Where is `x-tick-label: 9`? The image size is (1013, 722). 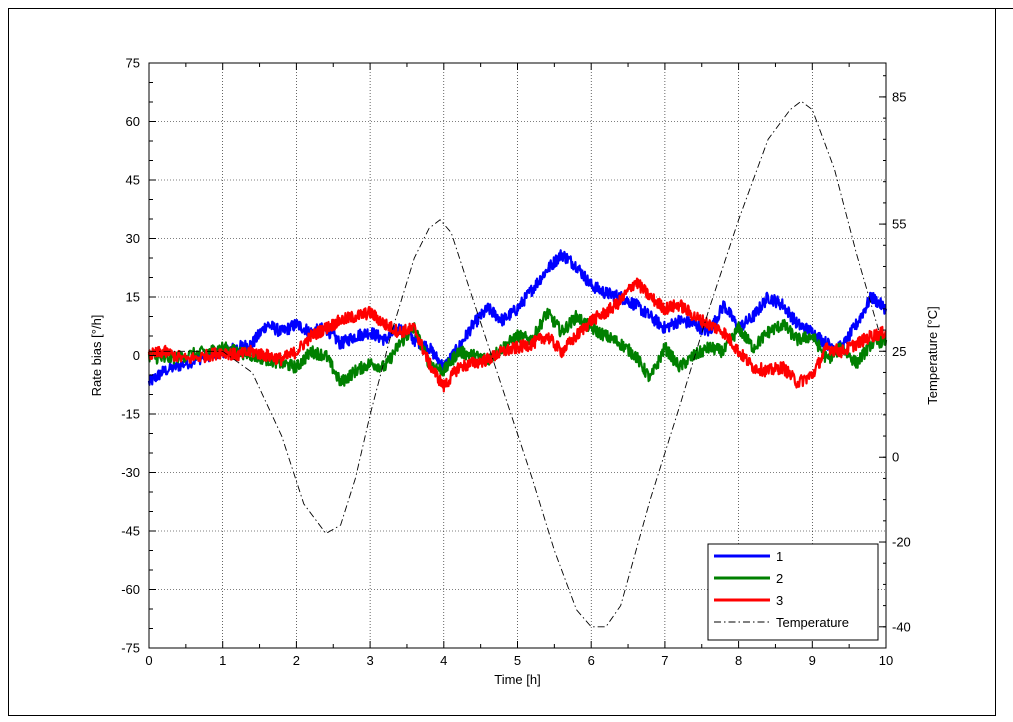 x-tick-label: 9 is located at coordinates (812, 660).